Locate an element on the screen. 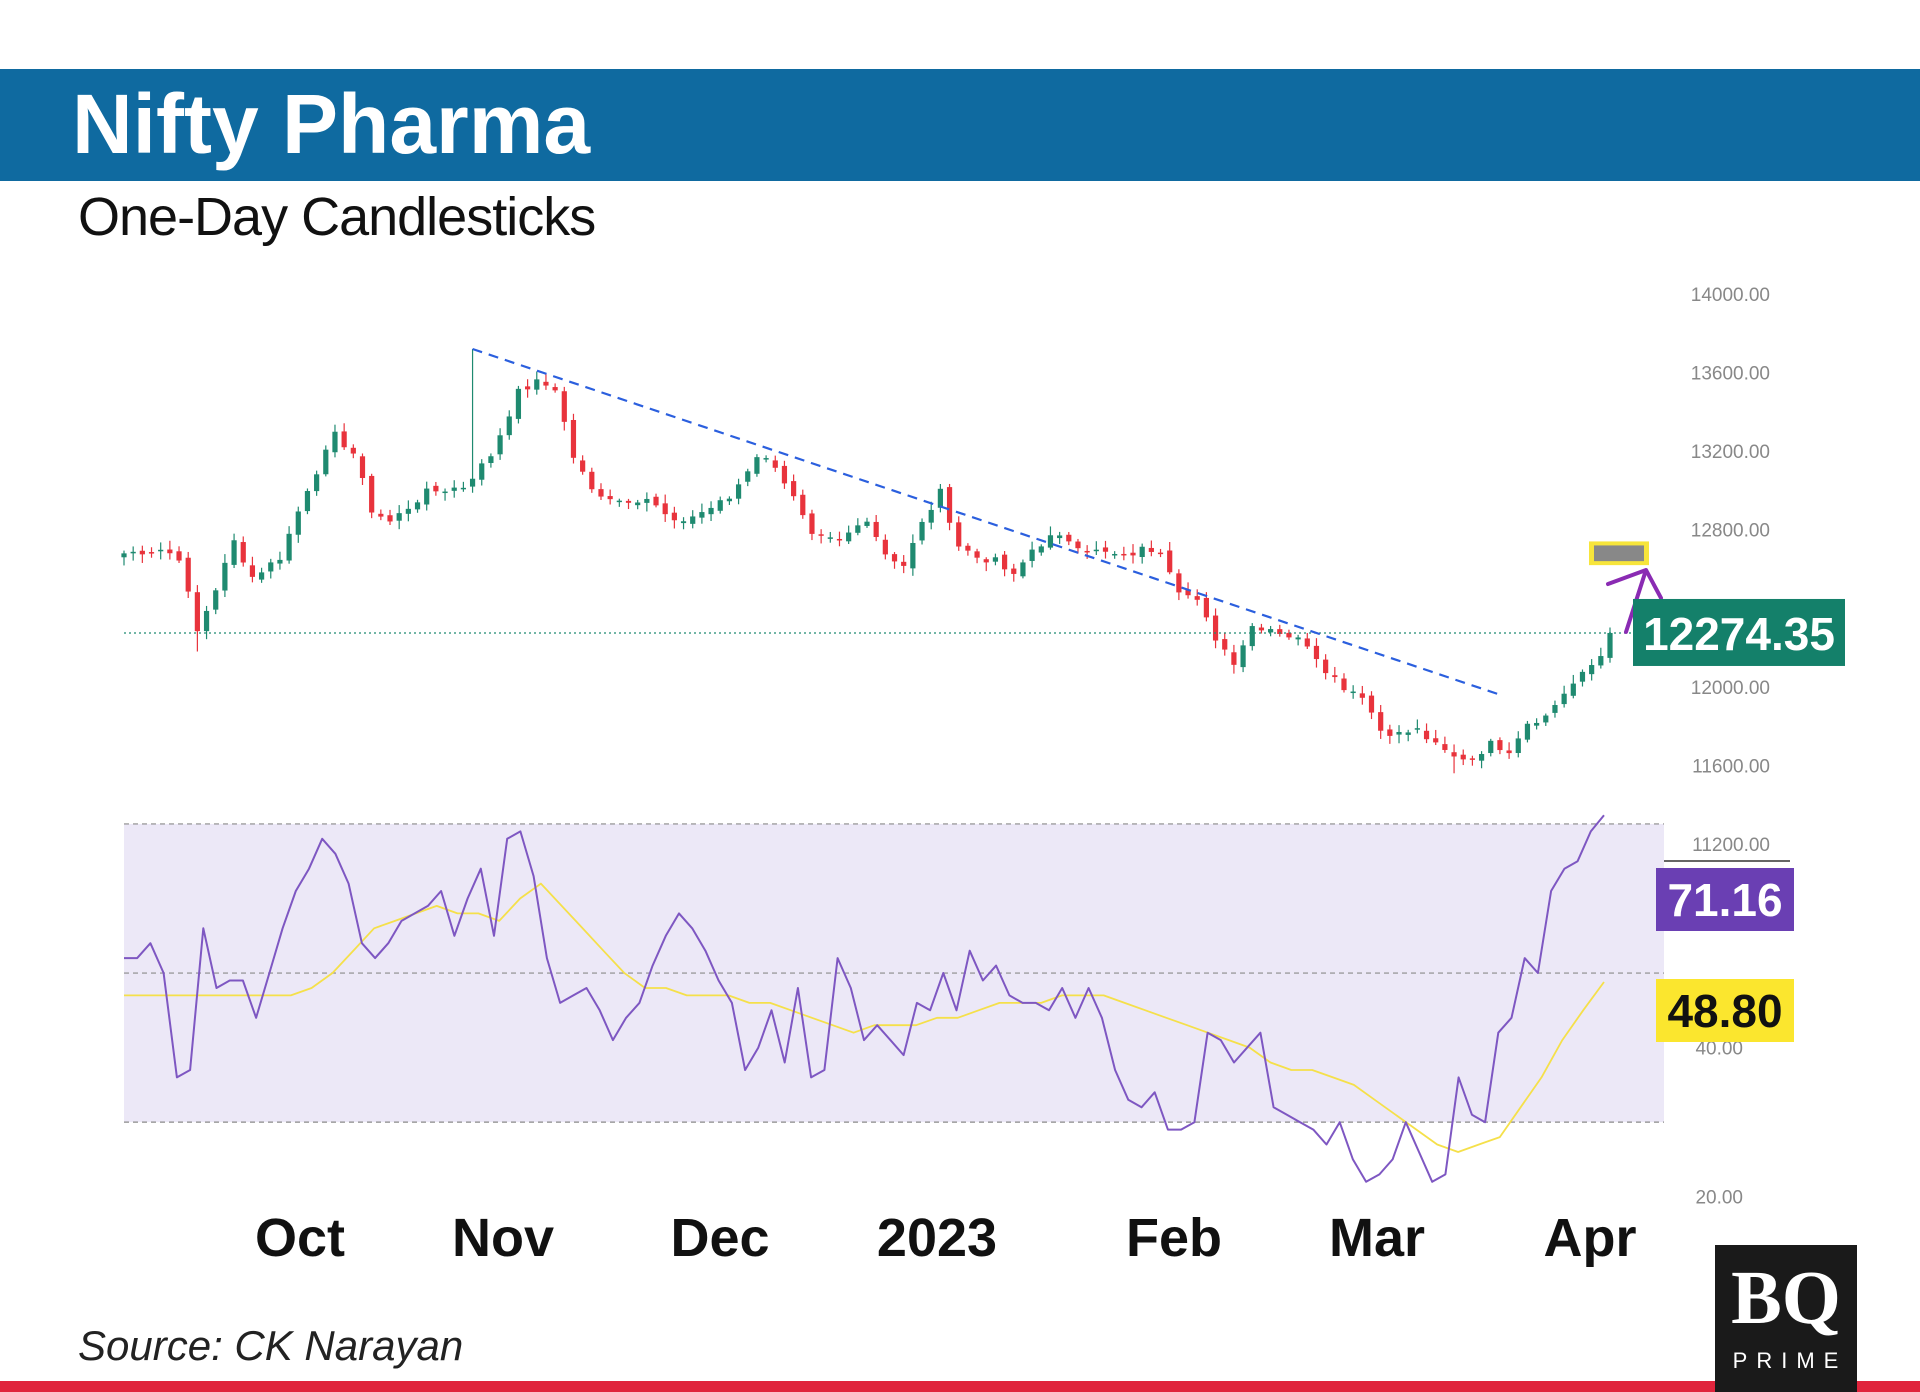  x-axis-month-label: Mar is located at coordinates (1377, 1238).